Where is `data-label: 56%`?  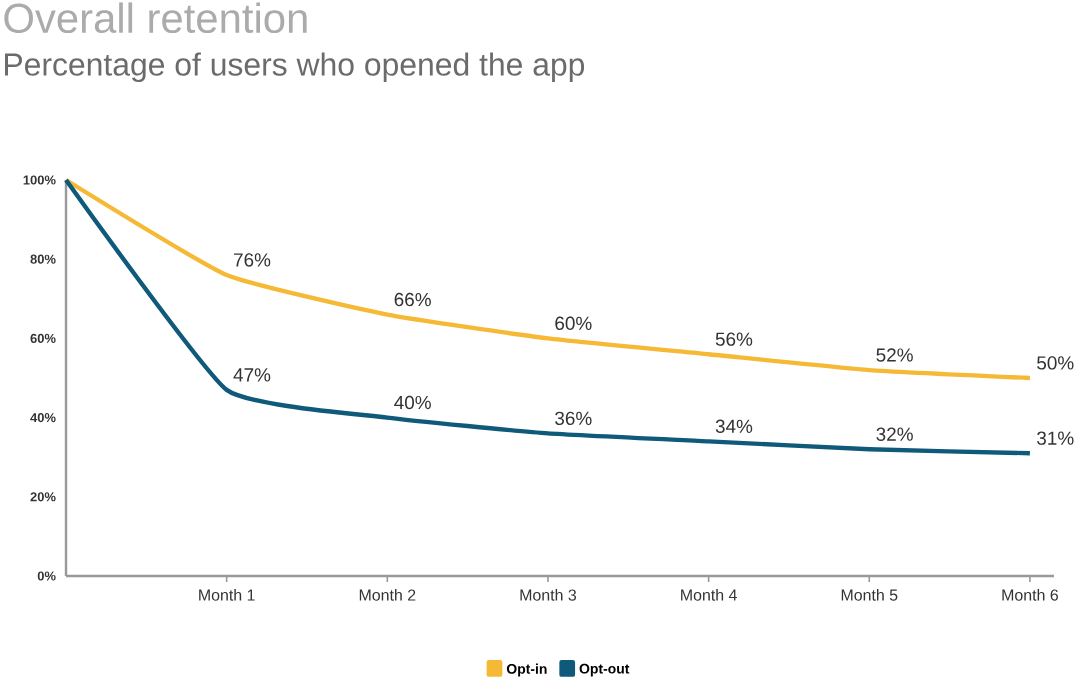
data-label: 56% is located at coordinates (734, 339).